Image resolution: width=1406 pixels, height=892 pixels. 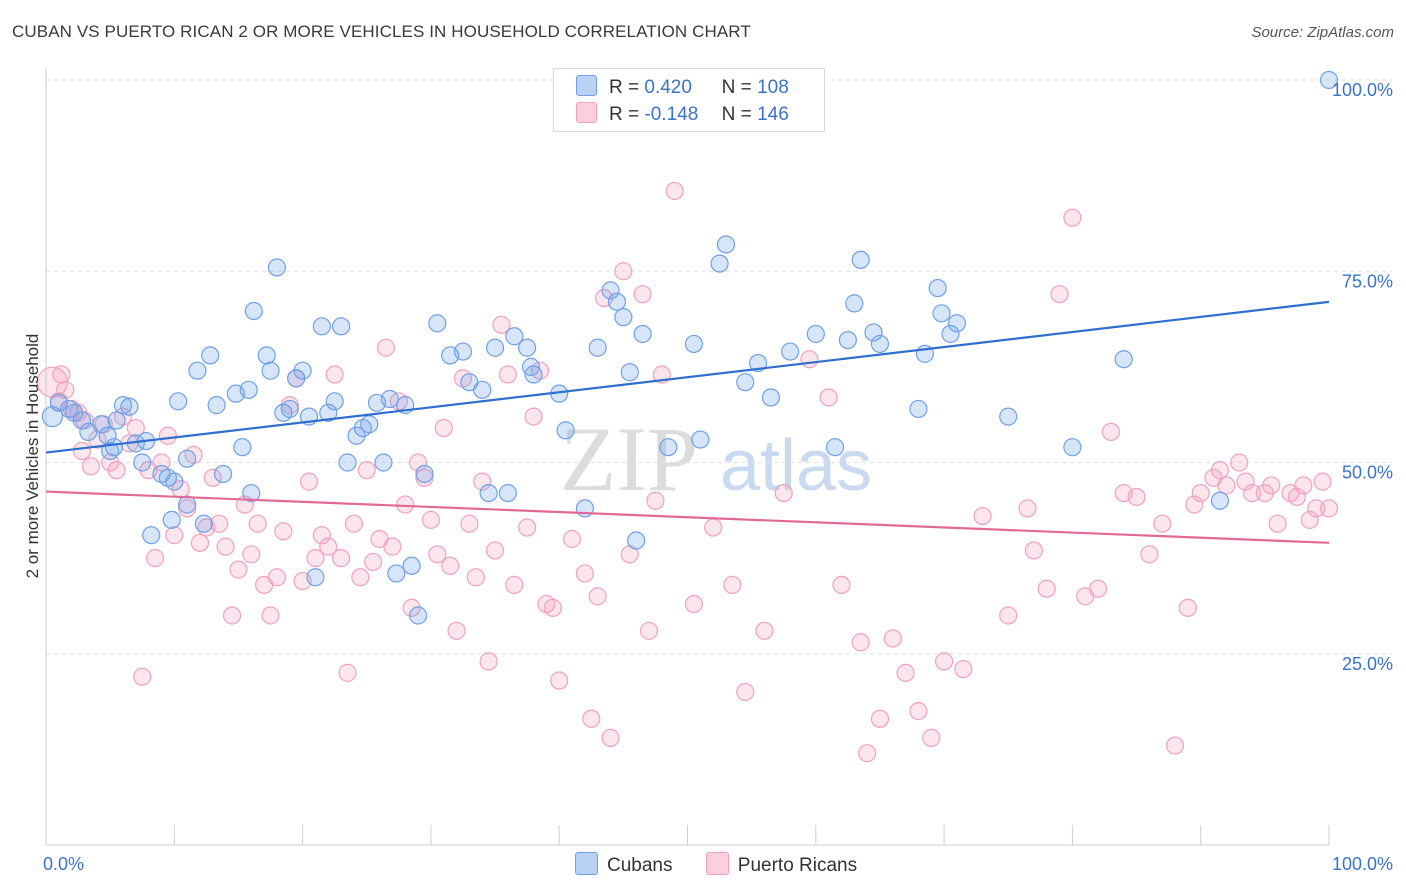 What do you see at coordinates (668, 87) in the screenshot?
I see `legend-r-value: 0.420` at bounding box center [668, 87].